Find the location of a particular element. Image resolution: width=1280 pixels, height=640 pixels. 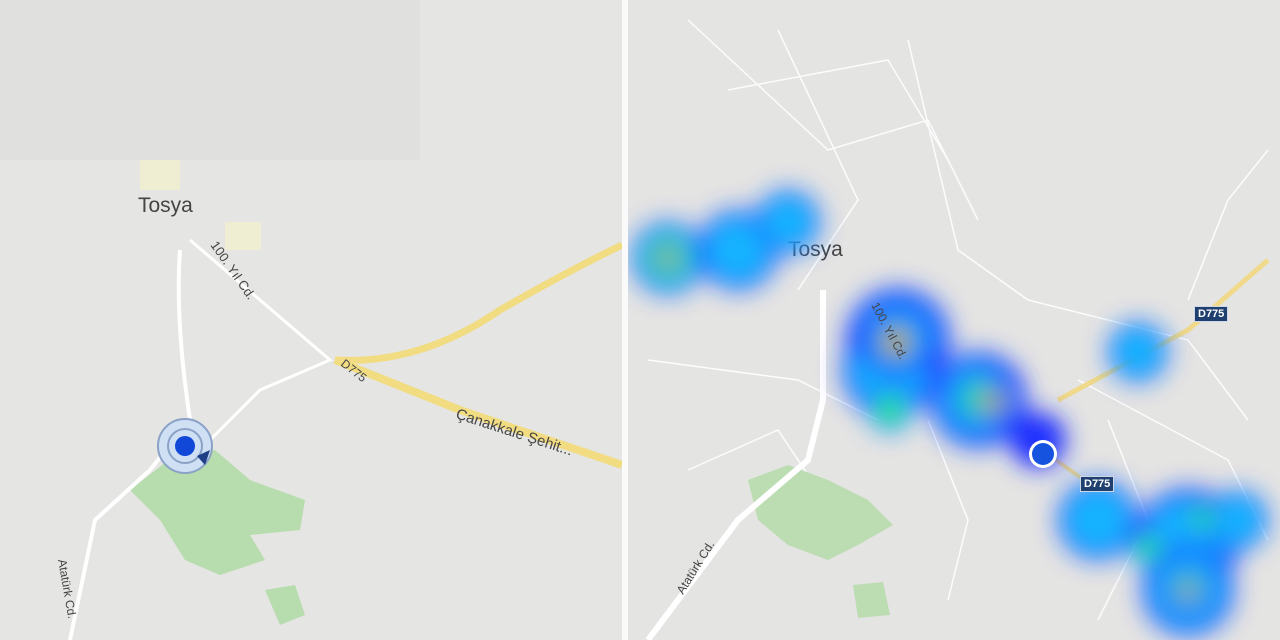

panel-divider is located at coordinates (625, 320).